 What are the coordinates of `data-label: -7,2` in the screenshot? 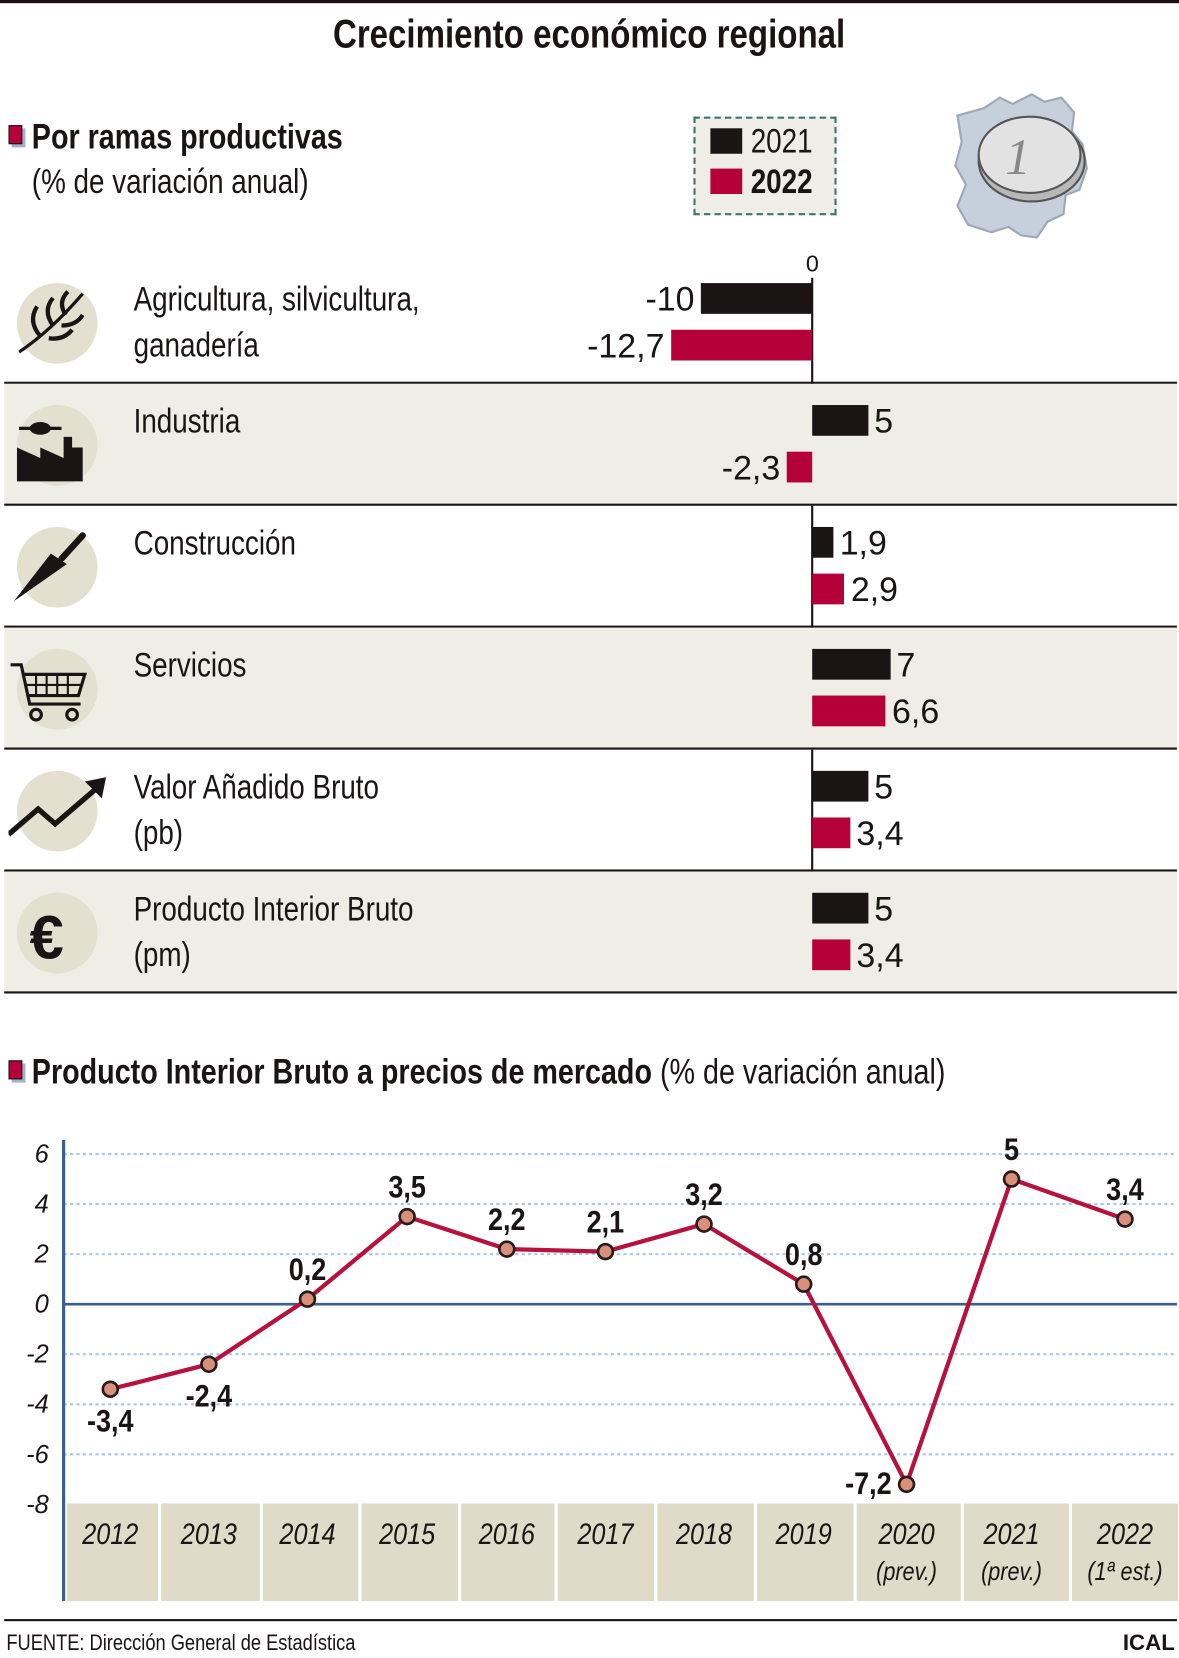 It's located at (868, 1484).